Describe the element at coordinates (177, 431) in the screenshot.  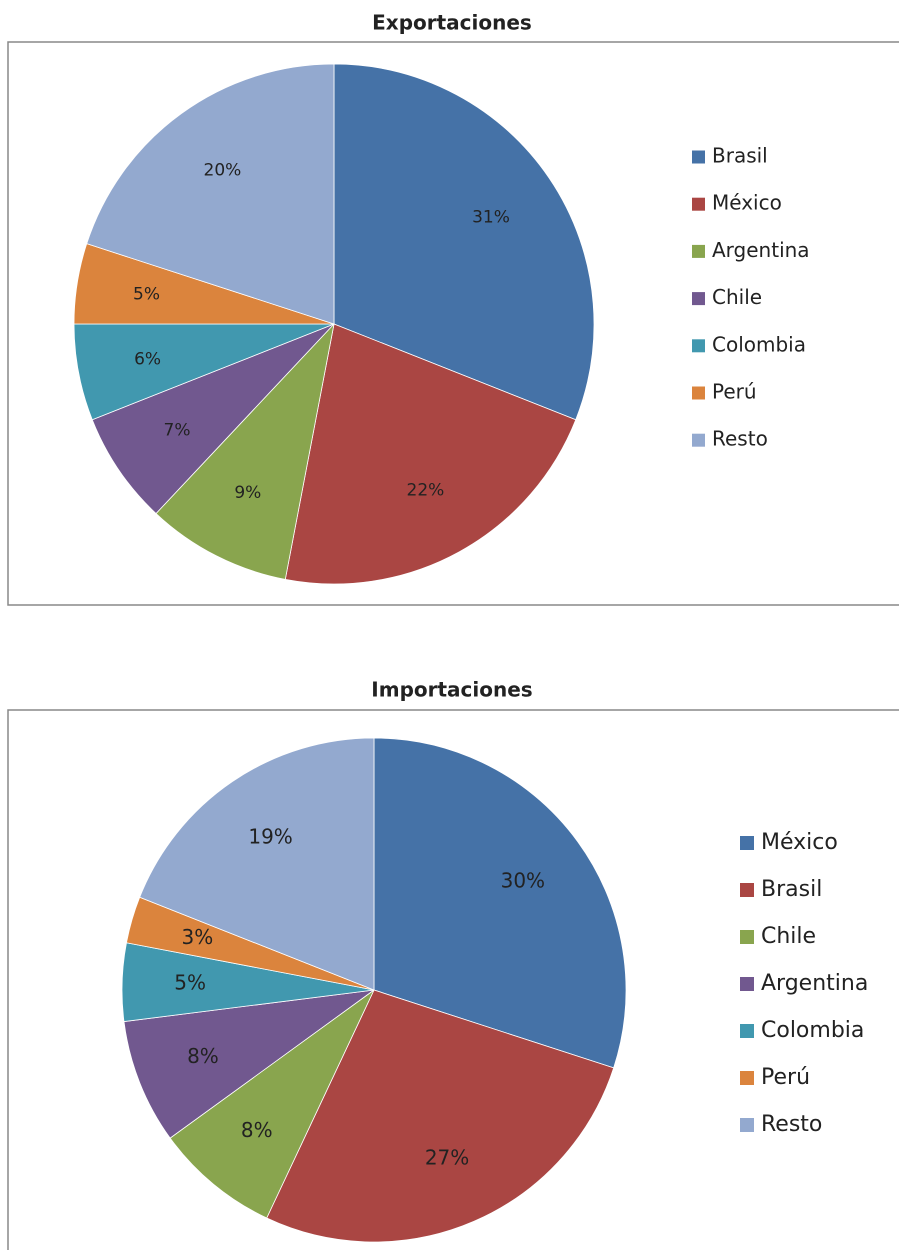
I see `data-label: 7%` at that location.